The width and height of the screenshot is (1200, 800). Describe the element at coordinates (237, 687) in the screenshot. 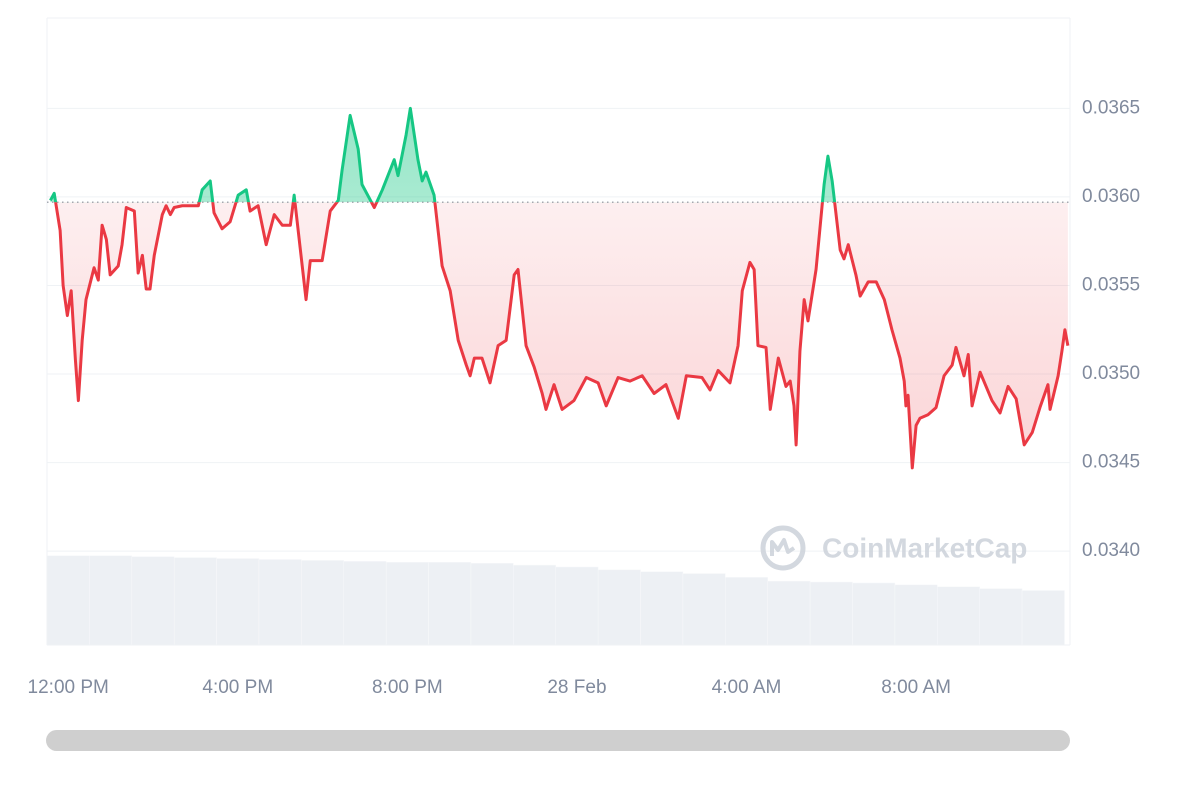

I see `x-tick-label: 4:00 PM` at that location.